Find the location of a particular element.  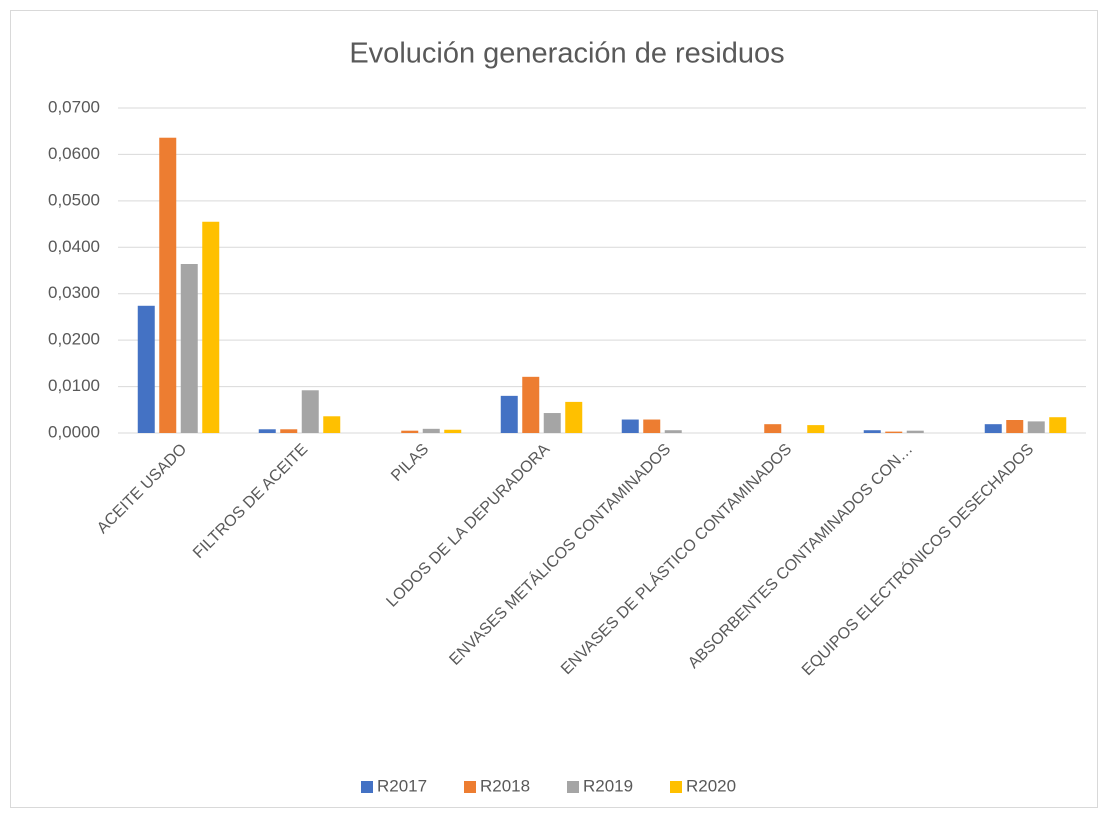

y-tick-label: 0,0200 is located at coordinates (74, 339).